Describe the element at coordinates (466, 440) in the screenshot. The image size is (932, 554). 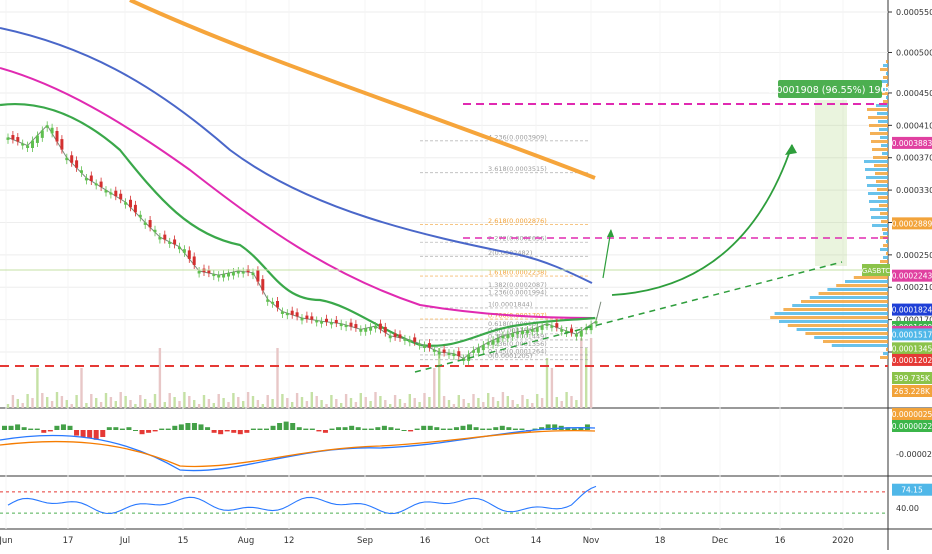
I see `macd-pane: 0.0000025 0.0000022 -0.0000200` at that location.